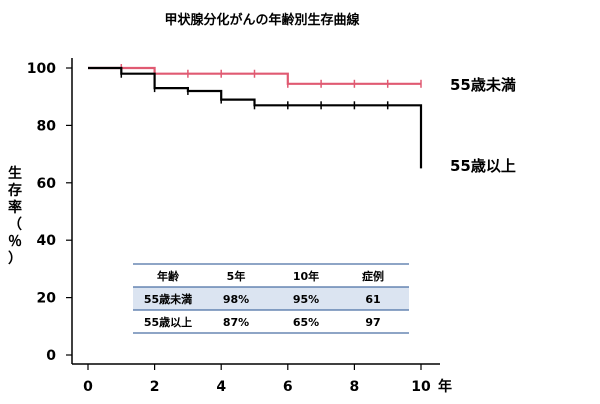 Image resolution: width=600 pixels, height=404 pixels. I want to click on table-header-cell: 5年, so click(236, 276).